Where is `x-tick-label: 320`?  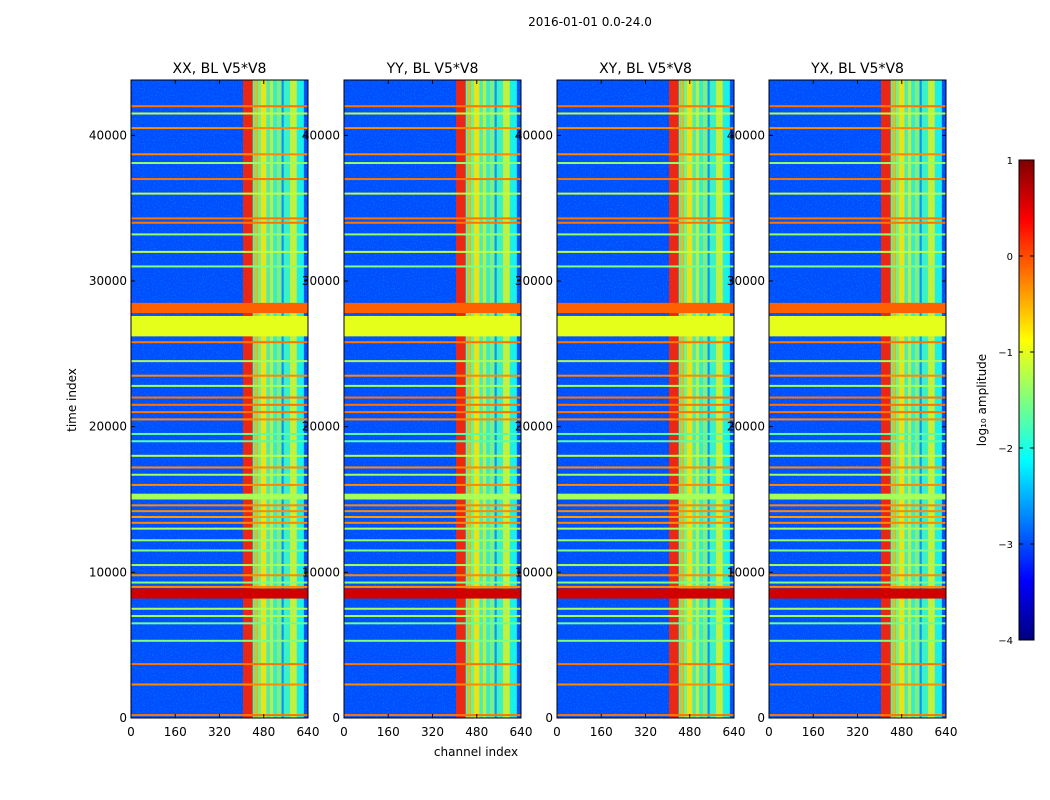
x-tick-label: 320 is located at coordinates (432, 732).